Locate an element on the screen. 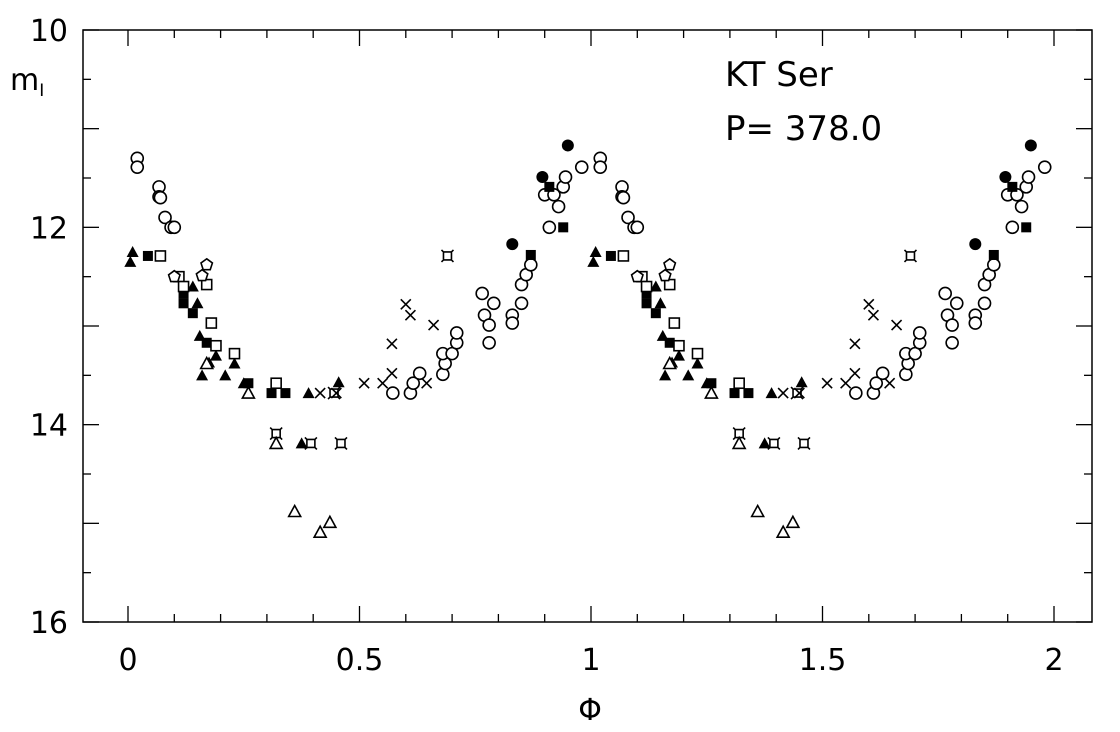  y-axis-label: mI is located at coordinates (27, 82).